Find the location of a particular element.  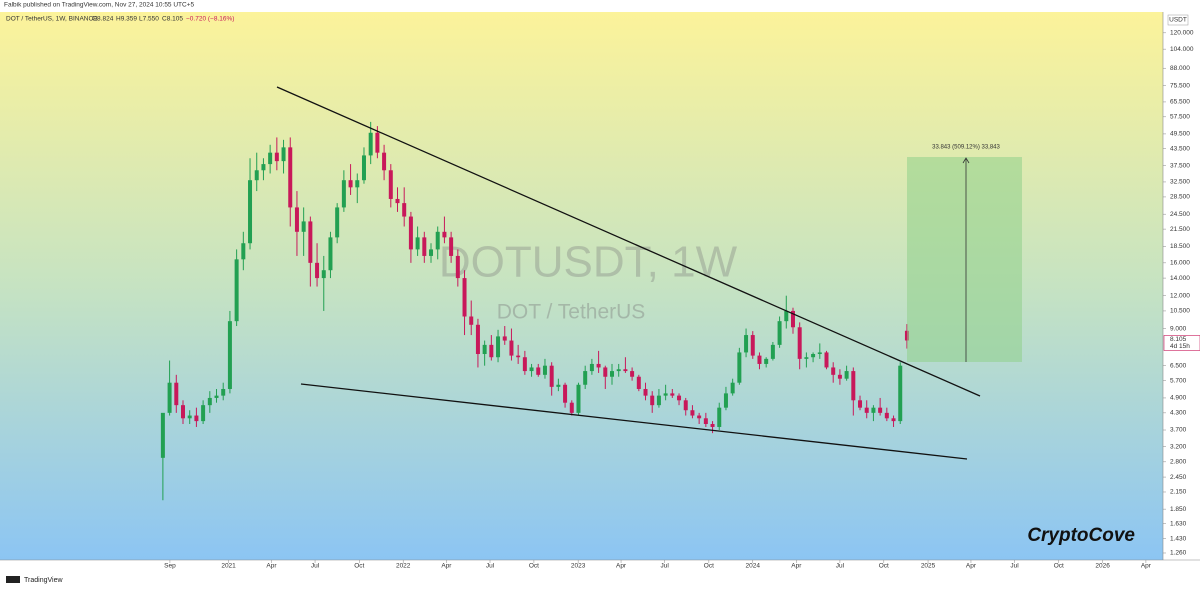

y-tick-label: 3.200 is located at coordinates (1178, 446).